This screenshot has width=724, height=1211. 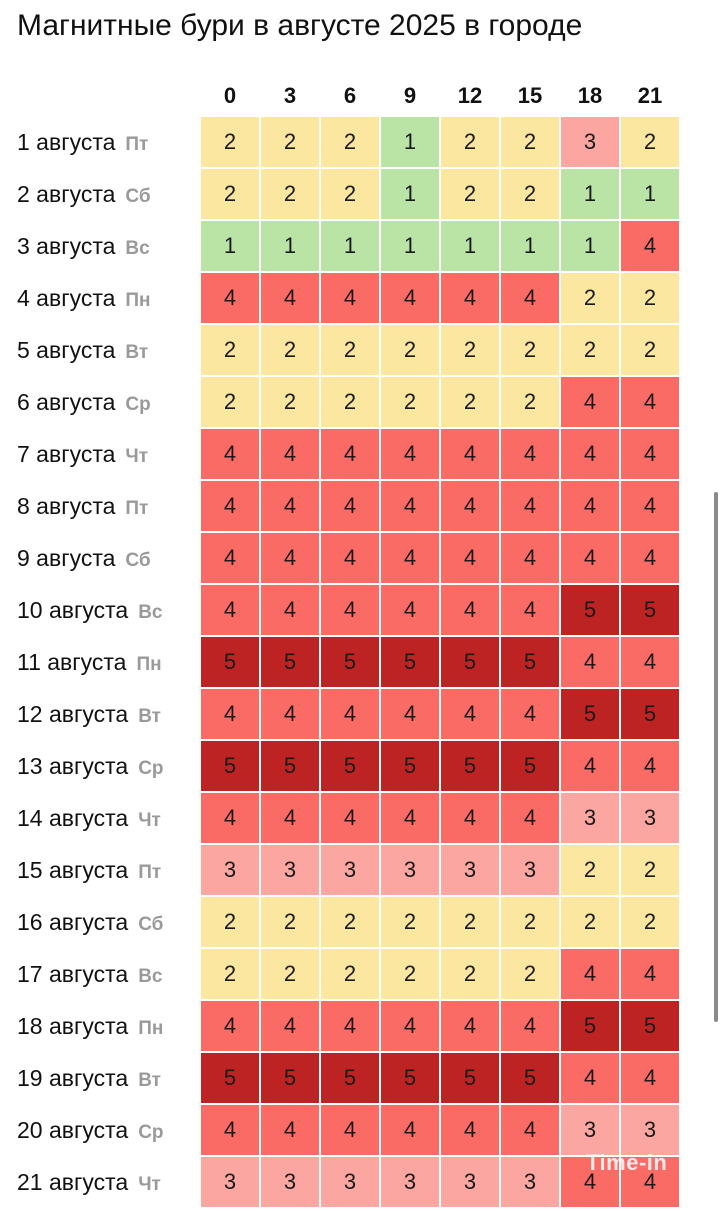 I want to click on row-weekday: Ср, so click(x=151, y=1132).